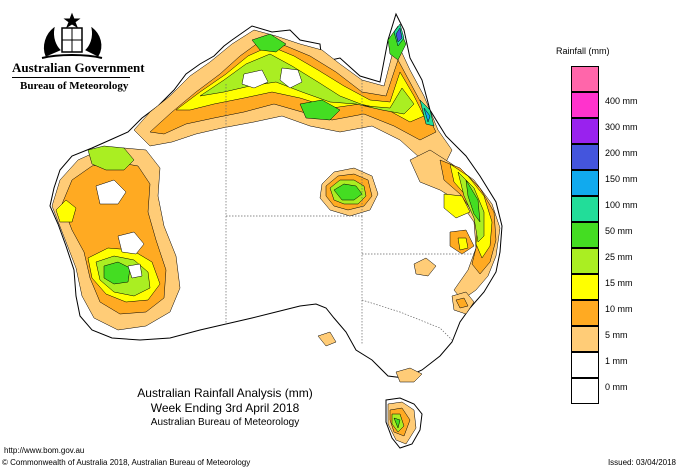  I want to click on rainfall-west-zone, so click(116, 238).